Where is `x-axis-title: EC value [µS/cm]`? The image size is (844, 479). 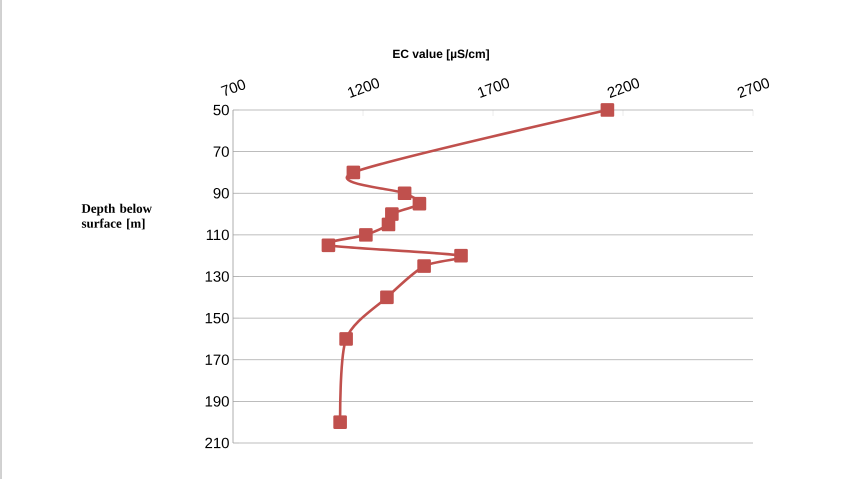 x-axis-title: EC value [µS/cm] is located at coordinates (441, 54).